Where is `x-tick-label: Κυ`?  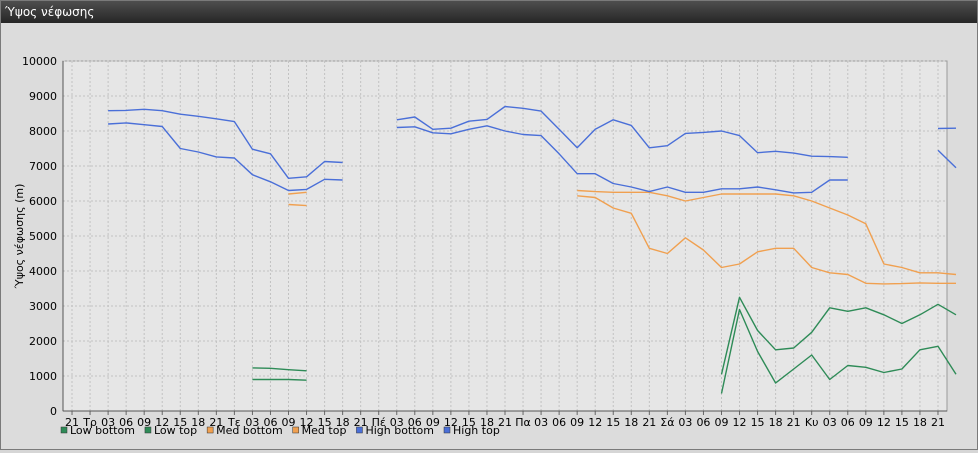 x-tick-label: Κυ is located at coordinates (812, 422).